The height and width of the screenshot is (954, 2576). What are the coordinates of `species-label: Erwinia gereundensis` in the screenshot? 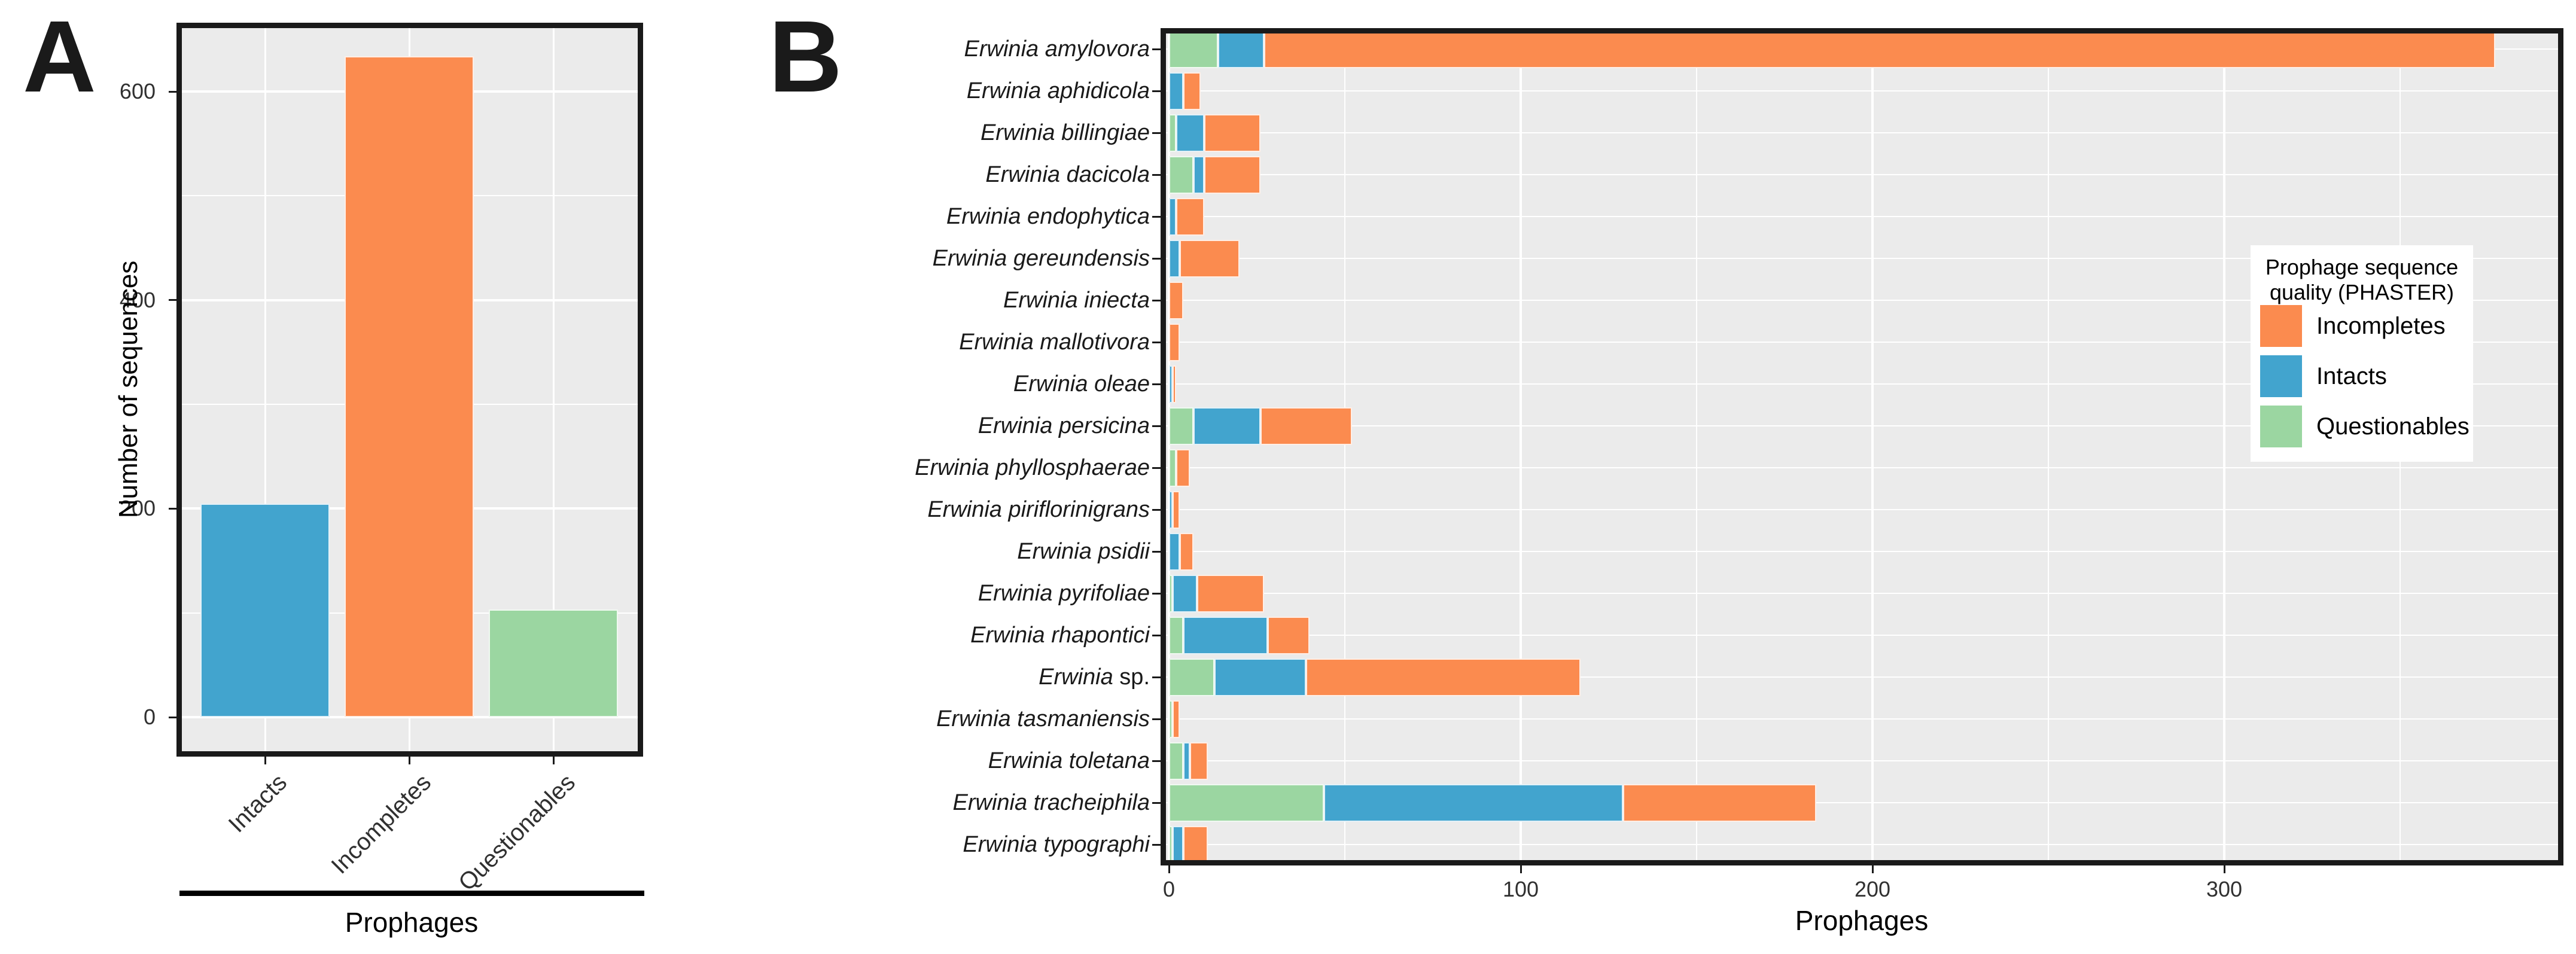 It's located at (1041, 259).